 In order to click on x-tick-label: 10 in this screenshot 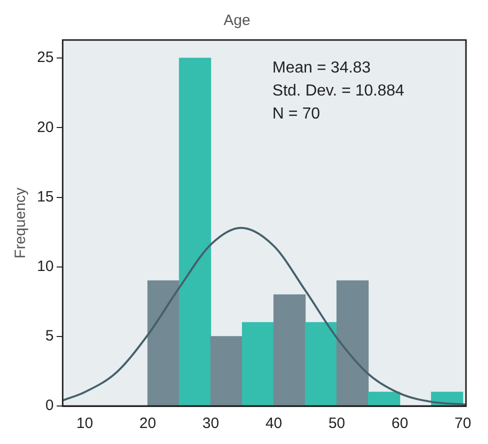, I will do `click(85, 423)`.